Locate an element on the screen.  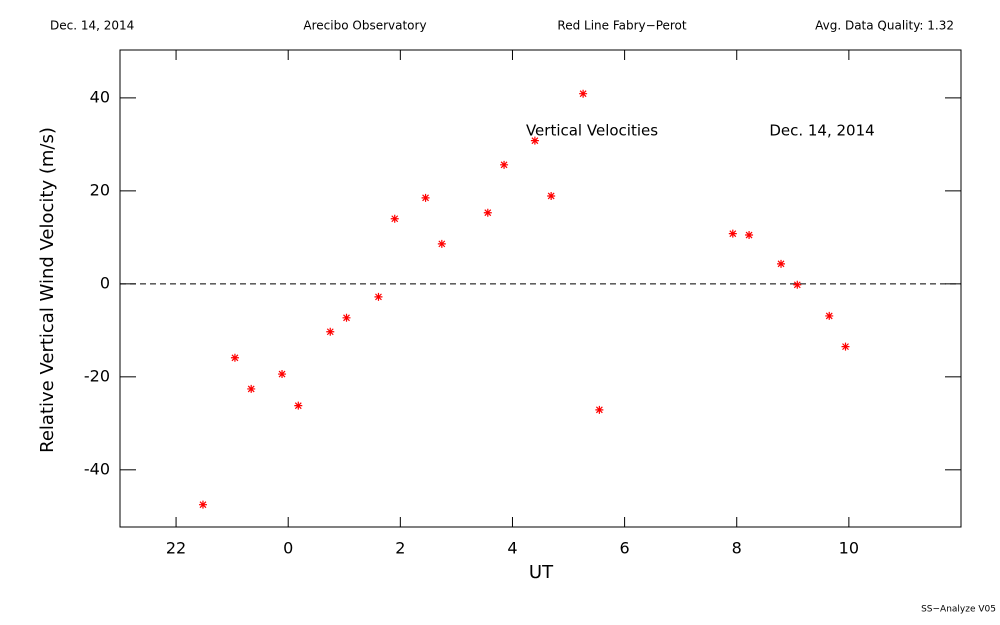
annotation: Dec. 14, 2014 is located at coordinates (821, 131).